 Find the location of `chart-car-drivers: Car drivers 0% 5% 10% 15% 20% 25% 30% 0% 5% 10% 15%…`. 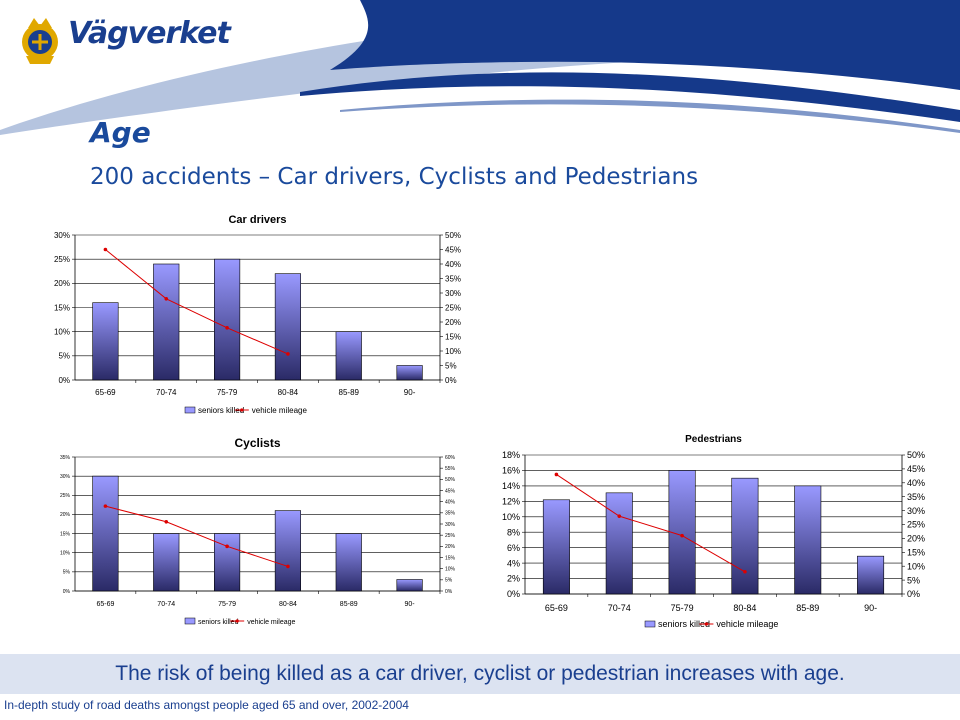

chart-car-drivers: Car drivers 0% 5% 10% 15% 20% 25% 30% 0% 5% 10% 15%… is located at coordinates (257, 314).